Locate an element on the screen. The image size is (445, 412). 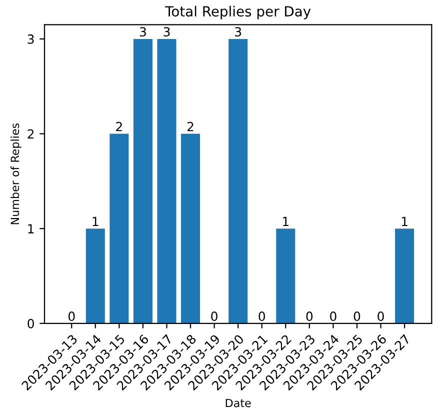
x-axis-title: Date is located at coordinates (238, 403).